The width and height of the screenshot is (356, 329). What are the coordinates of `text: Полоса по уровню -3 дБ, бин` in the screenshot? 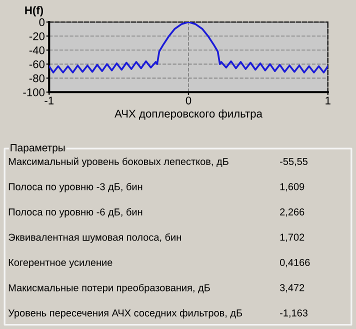 It's located at (75, 187).